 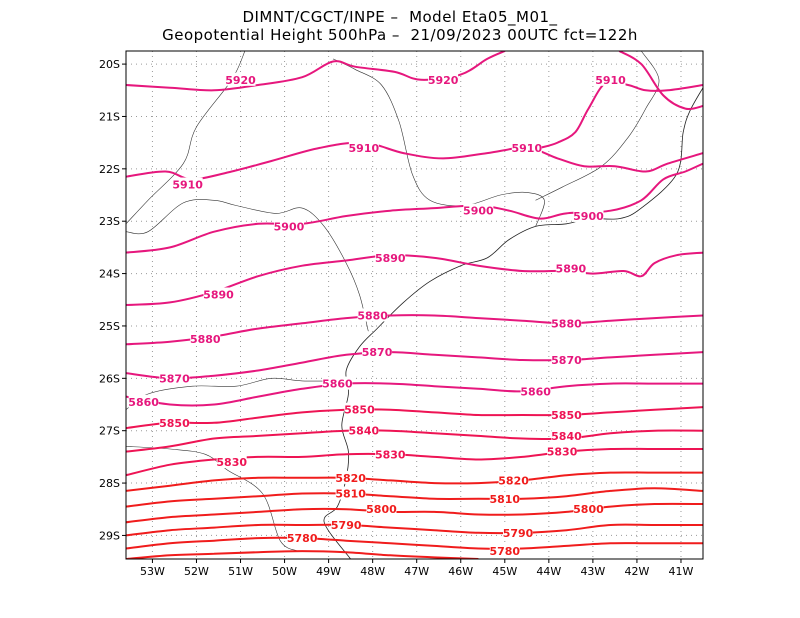 I want to click on x-tick-label: 49W, so click(x=328, y=571).